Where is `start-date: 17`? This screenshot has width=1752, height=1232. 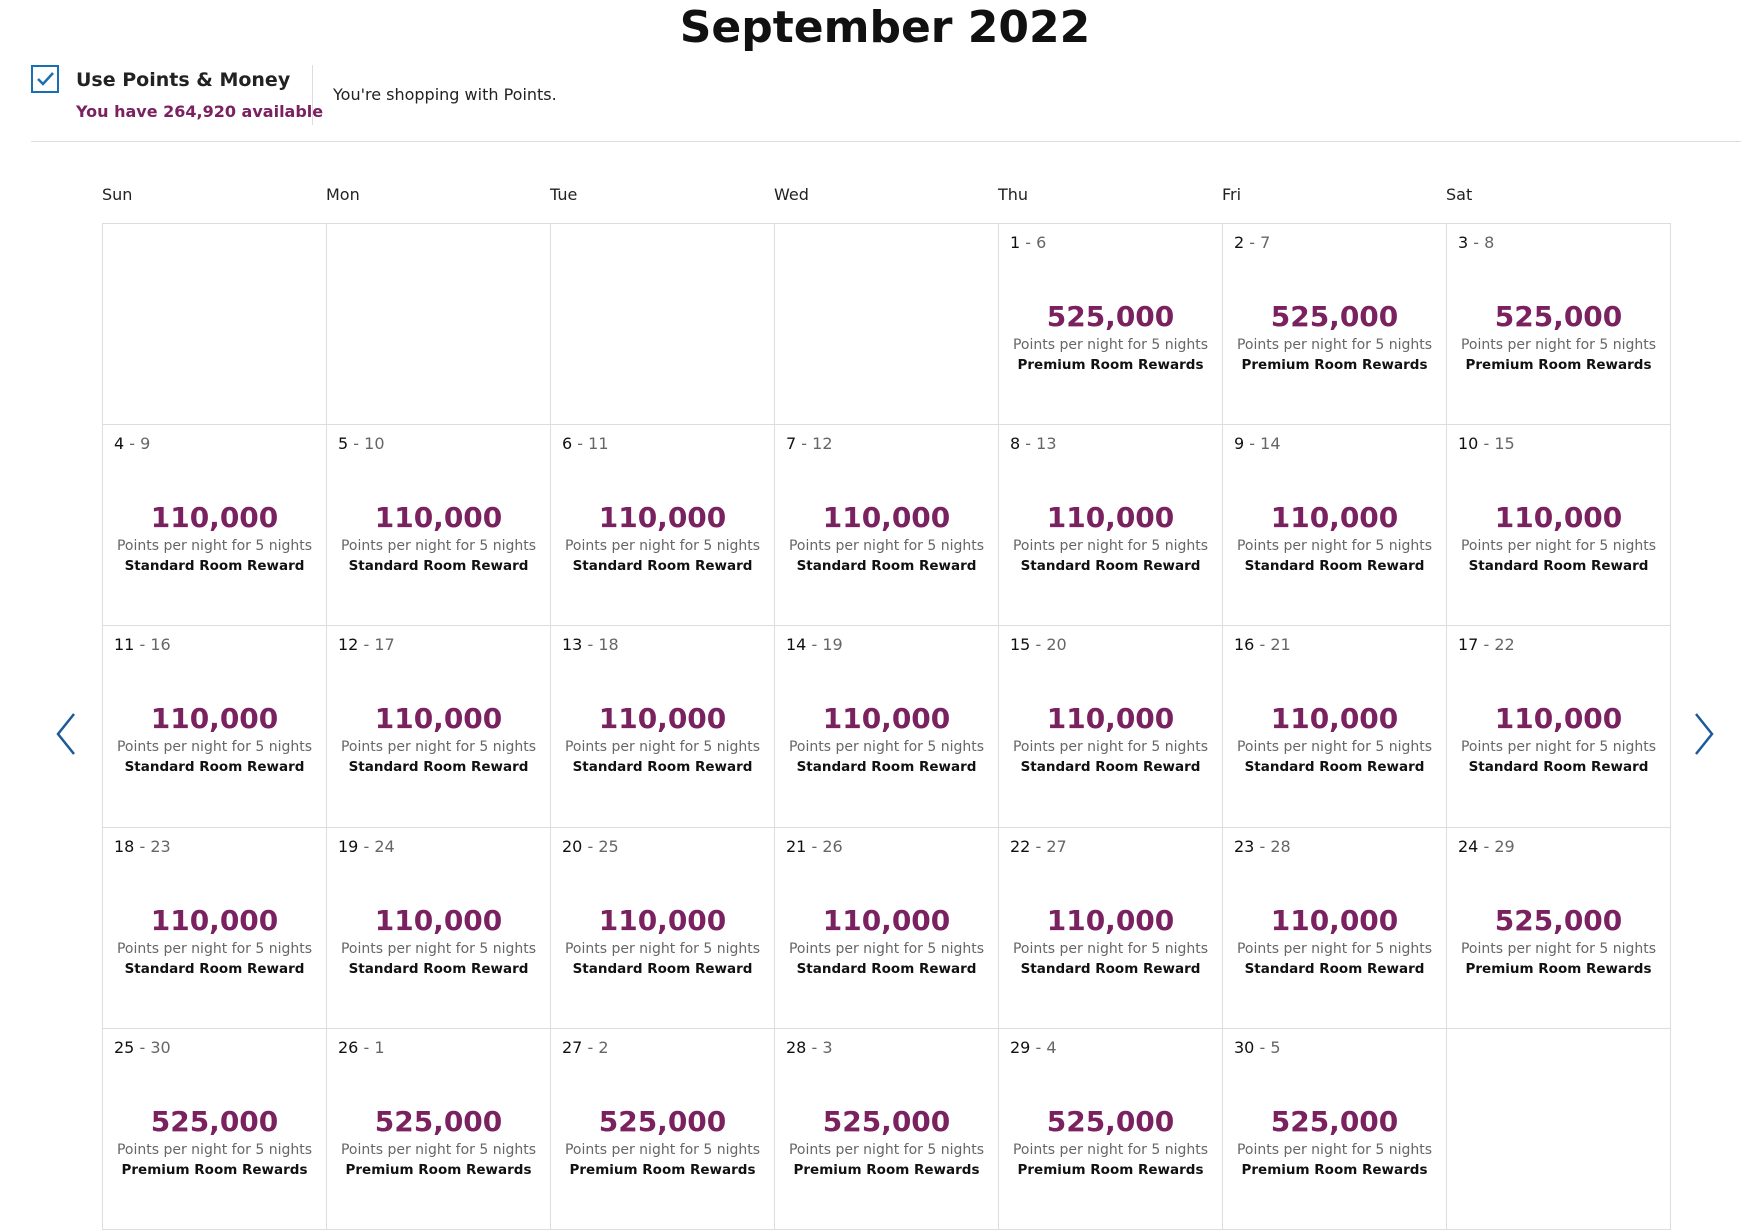
start-date: 17 is located at coordinates (1468, 645).